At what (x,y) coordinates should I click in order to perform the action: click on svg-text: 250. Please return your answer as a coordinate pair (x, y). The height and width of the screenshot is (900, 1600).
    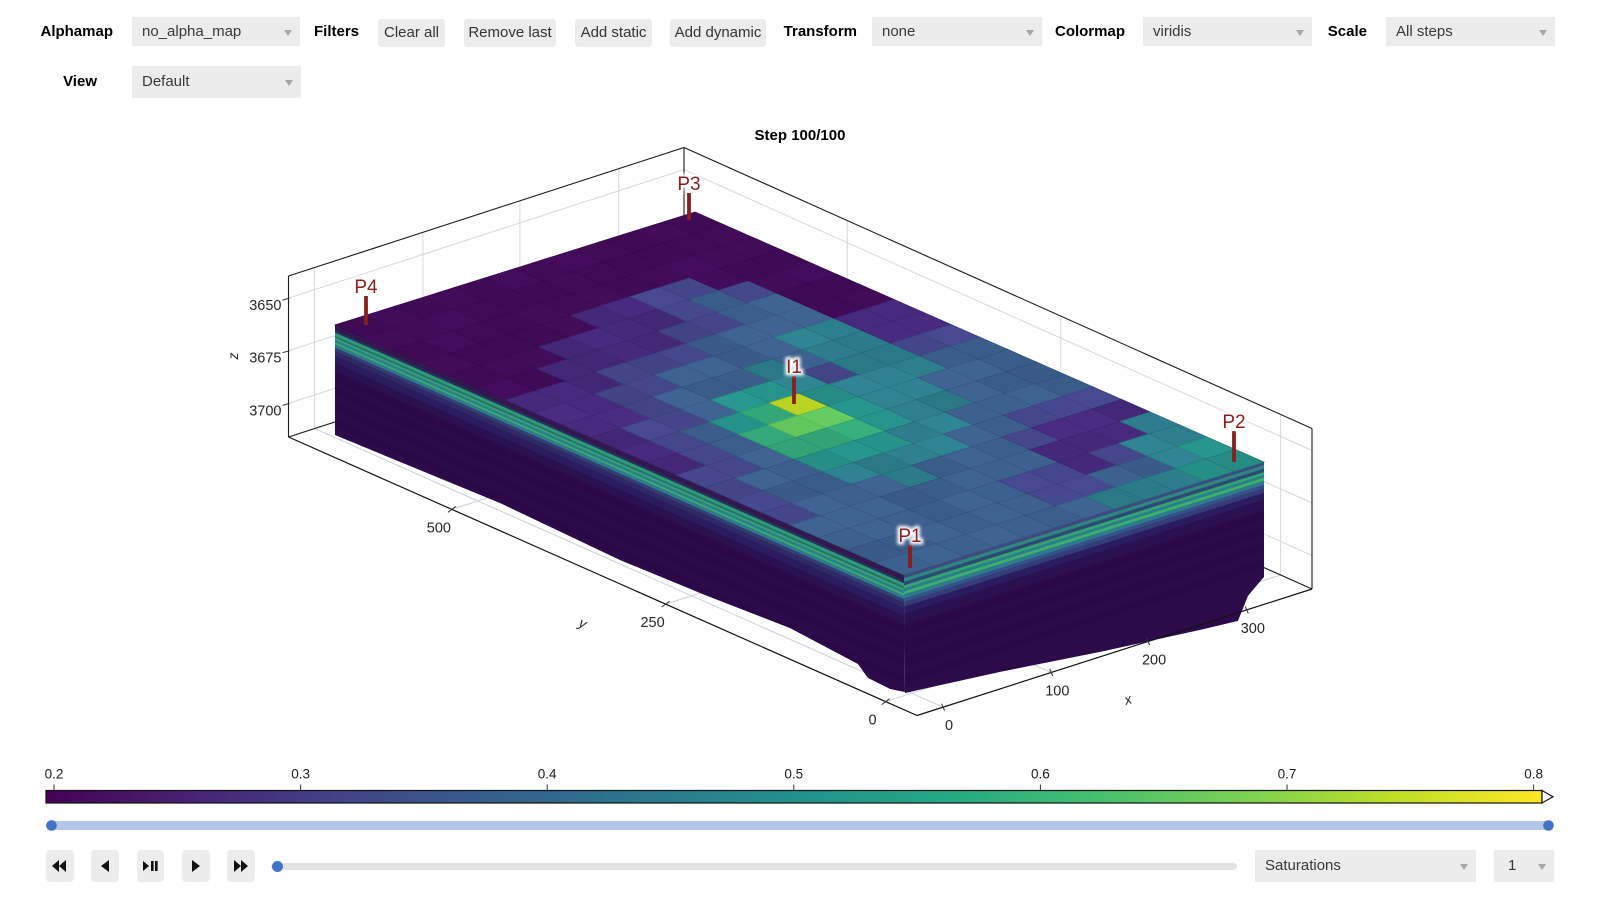
    Looking at the image, I should click on (652, 623).